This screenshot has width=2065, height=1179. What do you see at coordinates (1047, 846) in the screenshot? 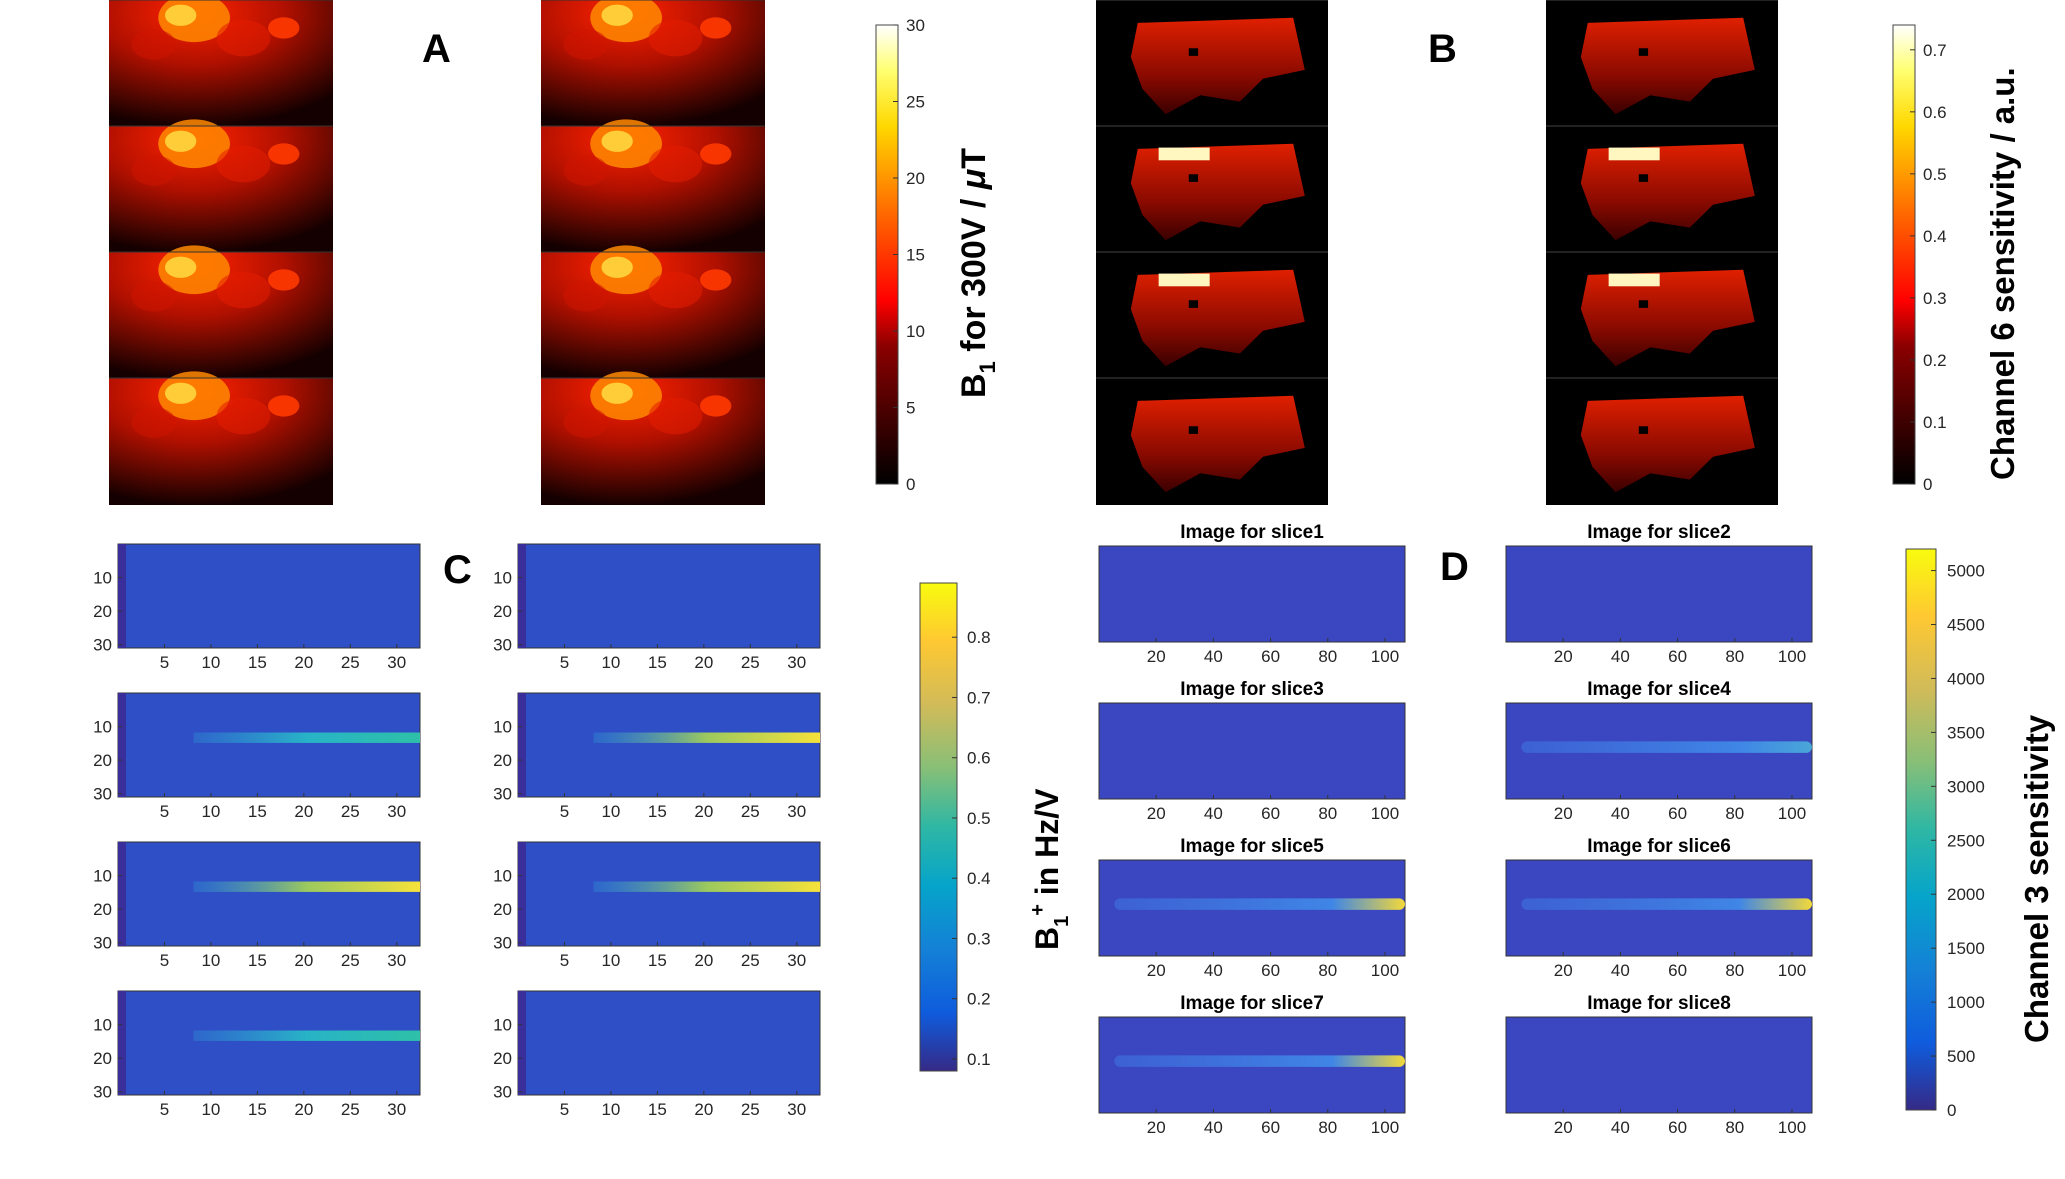
I see `panel-c-cb-label-rest: in Hz/V` at bounding box center [1047, 846].